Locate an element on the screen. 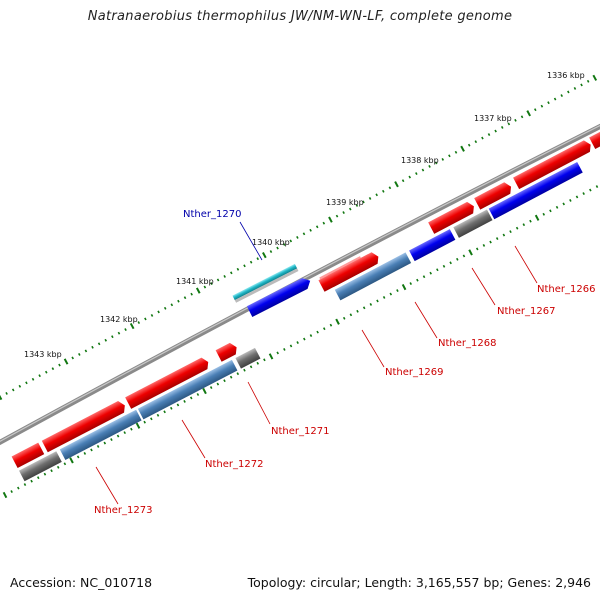 Image resolution: width=600 pixels, height=600 pixels. features-group-b is located at coordinates (136, 411).